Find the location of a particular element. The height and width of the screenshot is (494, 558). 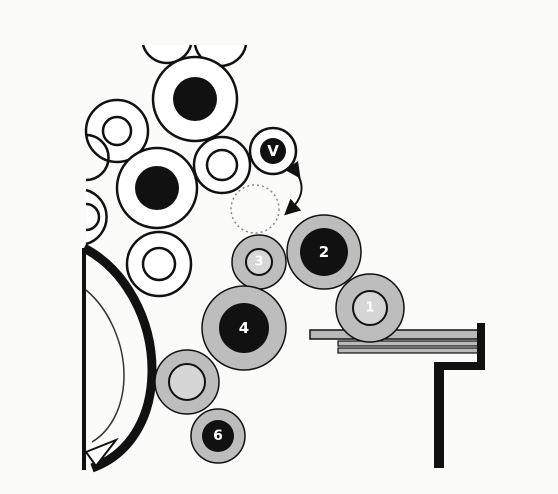

roller-label: 6 is located at coordinates (218, 436).